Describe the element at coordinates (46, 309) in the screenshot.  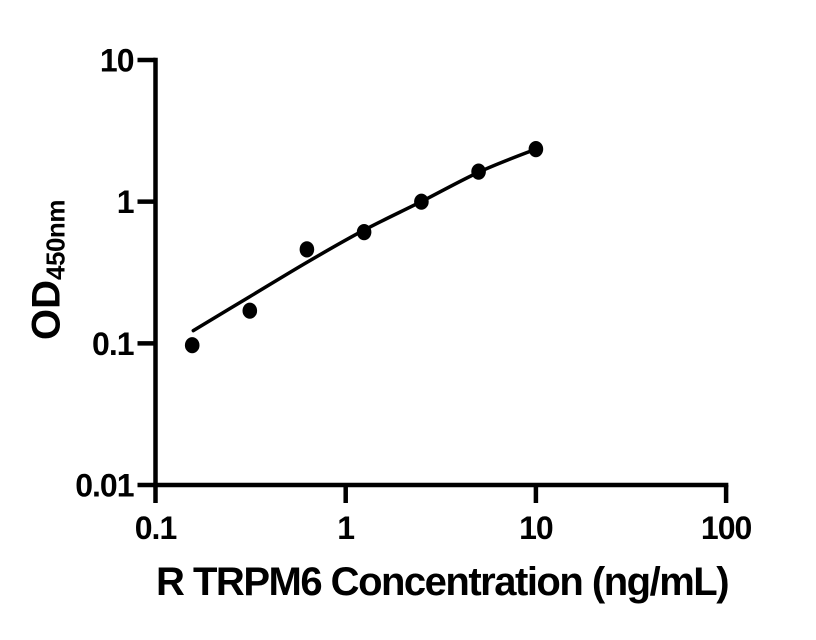
I see `y-axis-title-main: OD` at that location.